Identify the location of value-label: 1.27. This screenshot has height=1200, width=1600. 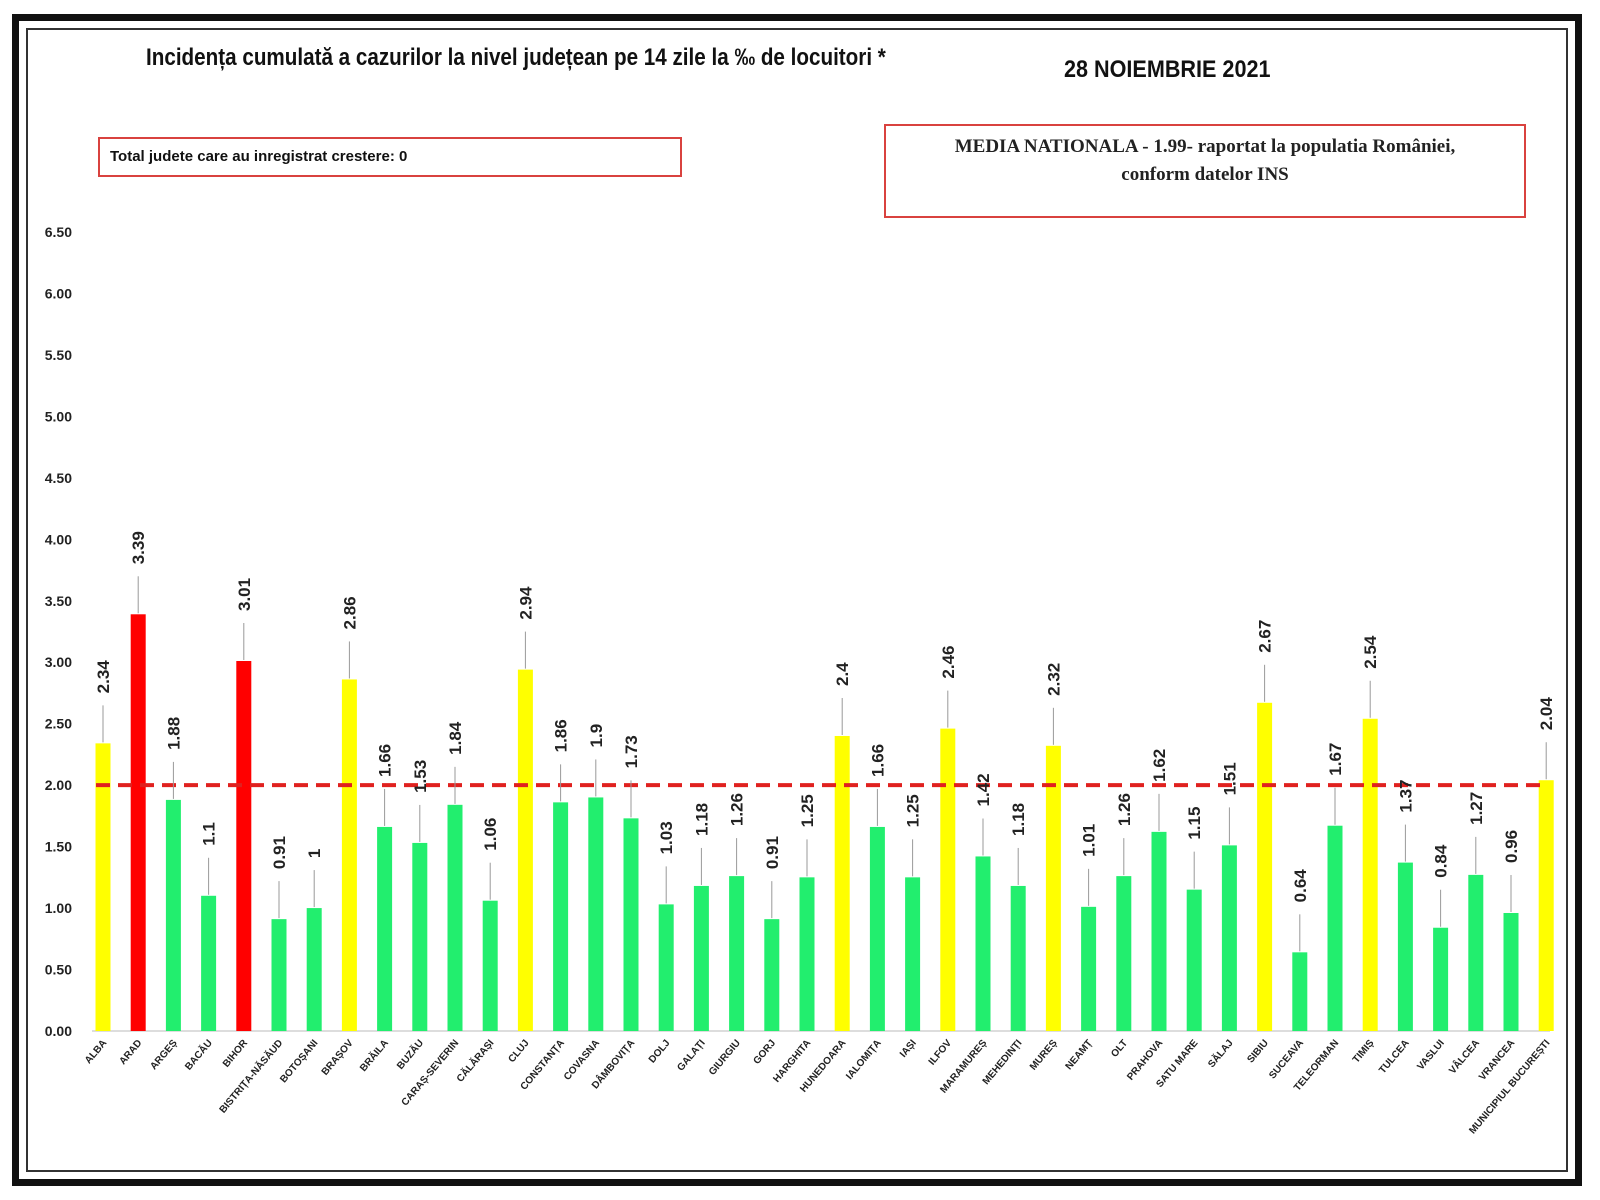
(1476, 808).